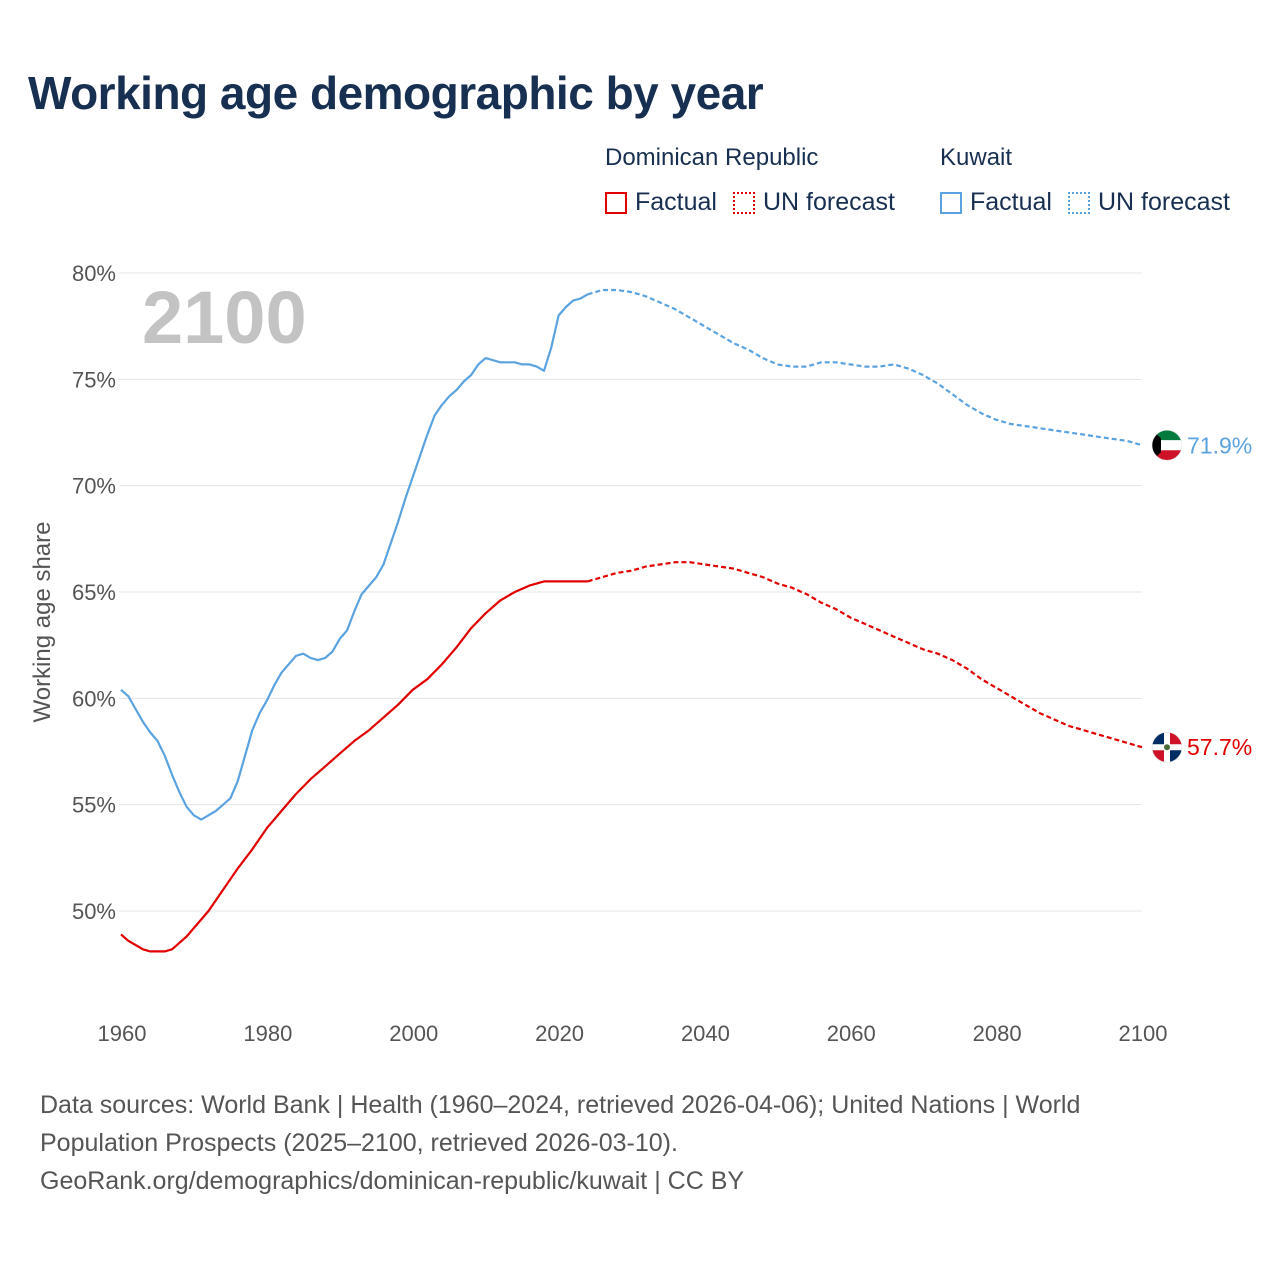 This screenshot has height=1280, width=1280. What do you see at coordinates (1143, 1033) in the screenshot?
I see `x-tick-label: 2100` at bounding box center [1143, 1033].